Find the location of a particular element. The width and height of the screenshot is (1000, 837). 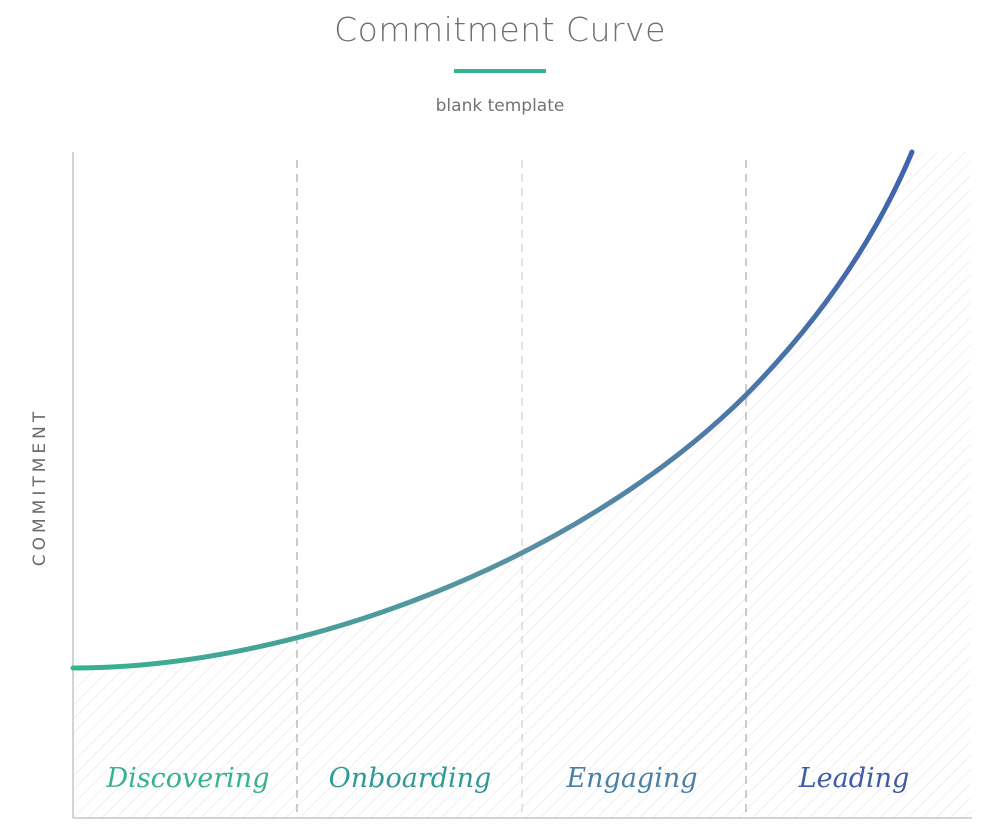

stage-label-leading: Leading is located at coordinates (854, 778).